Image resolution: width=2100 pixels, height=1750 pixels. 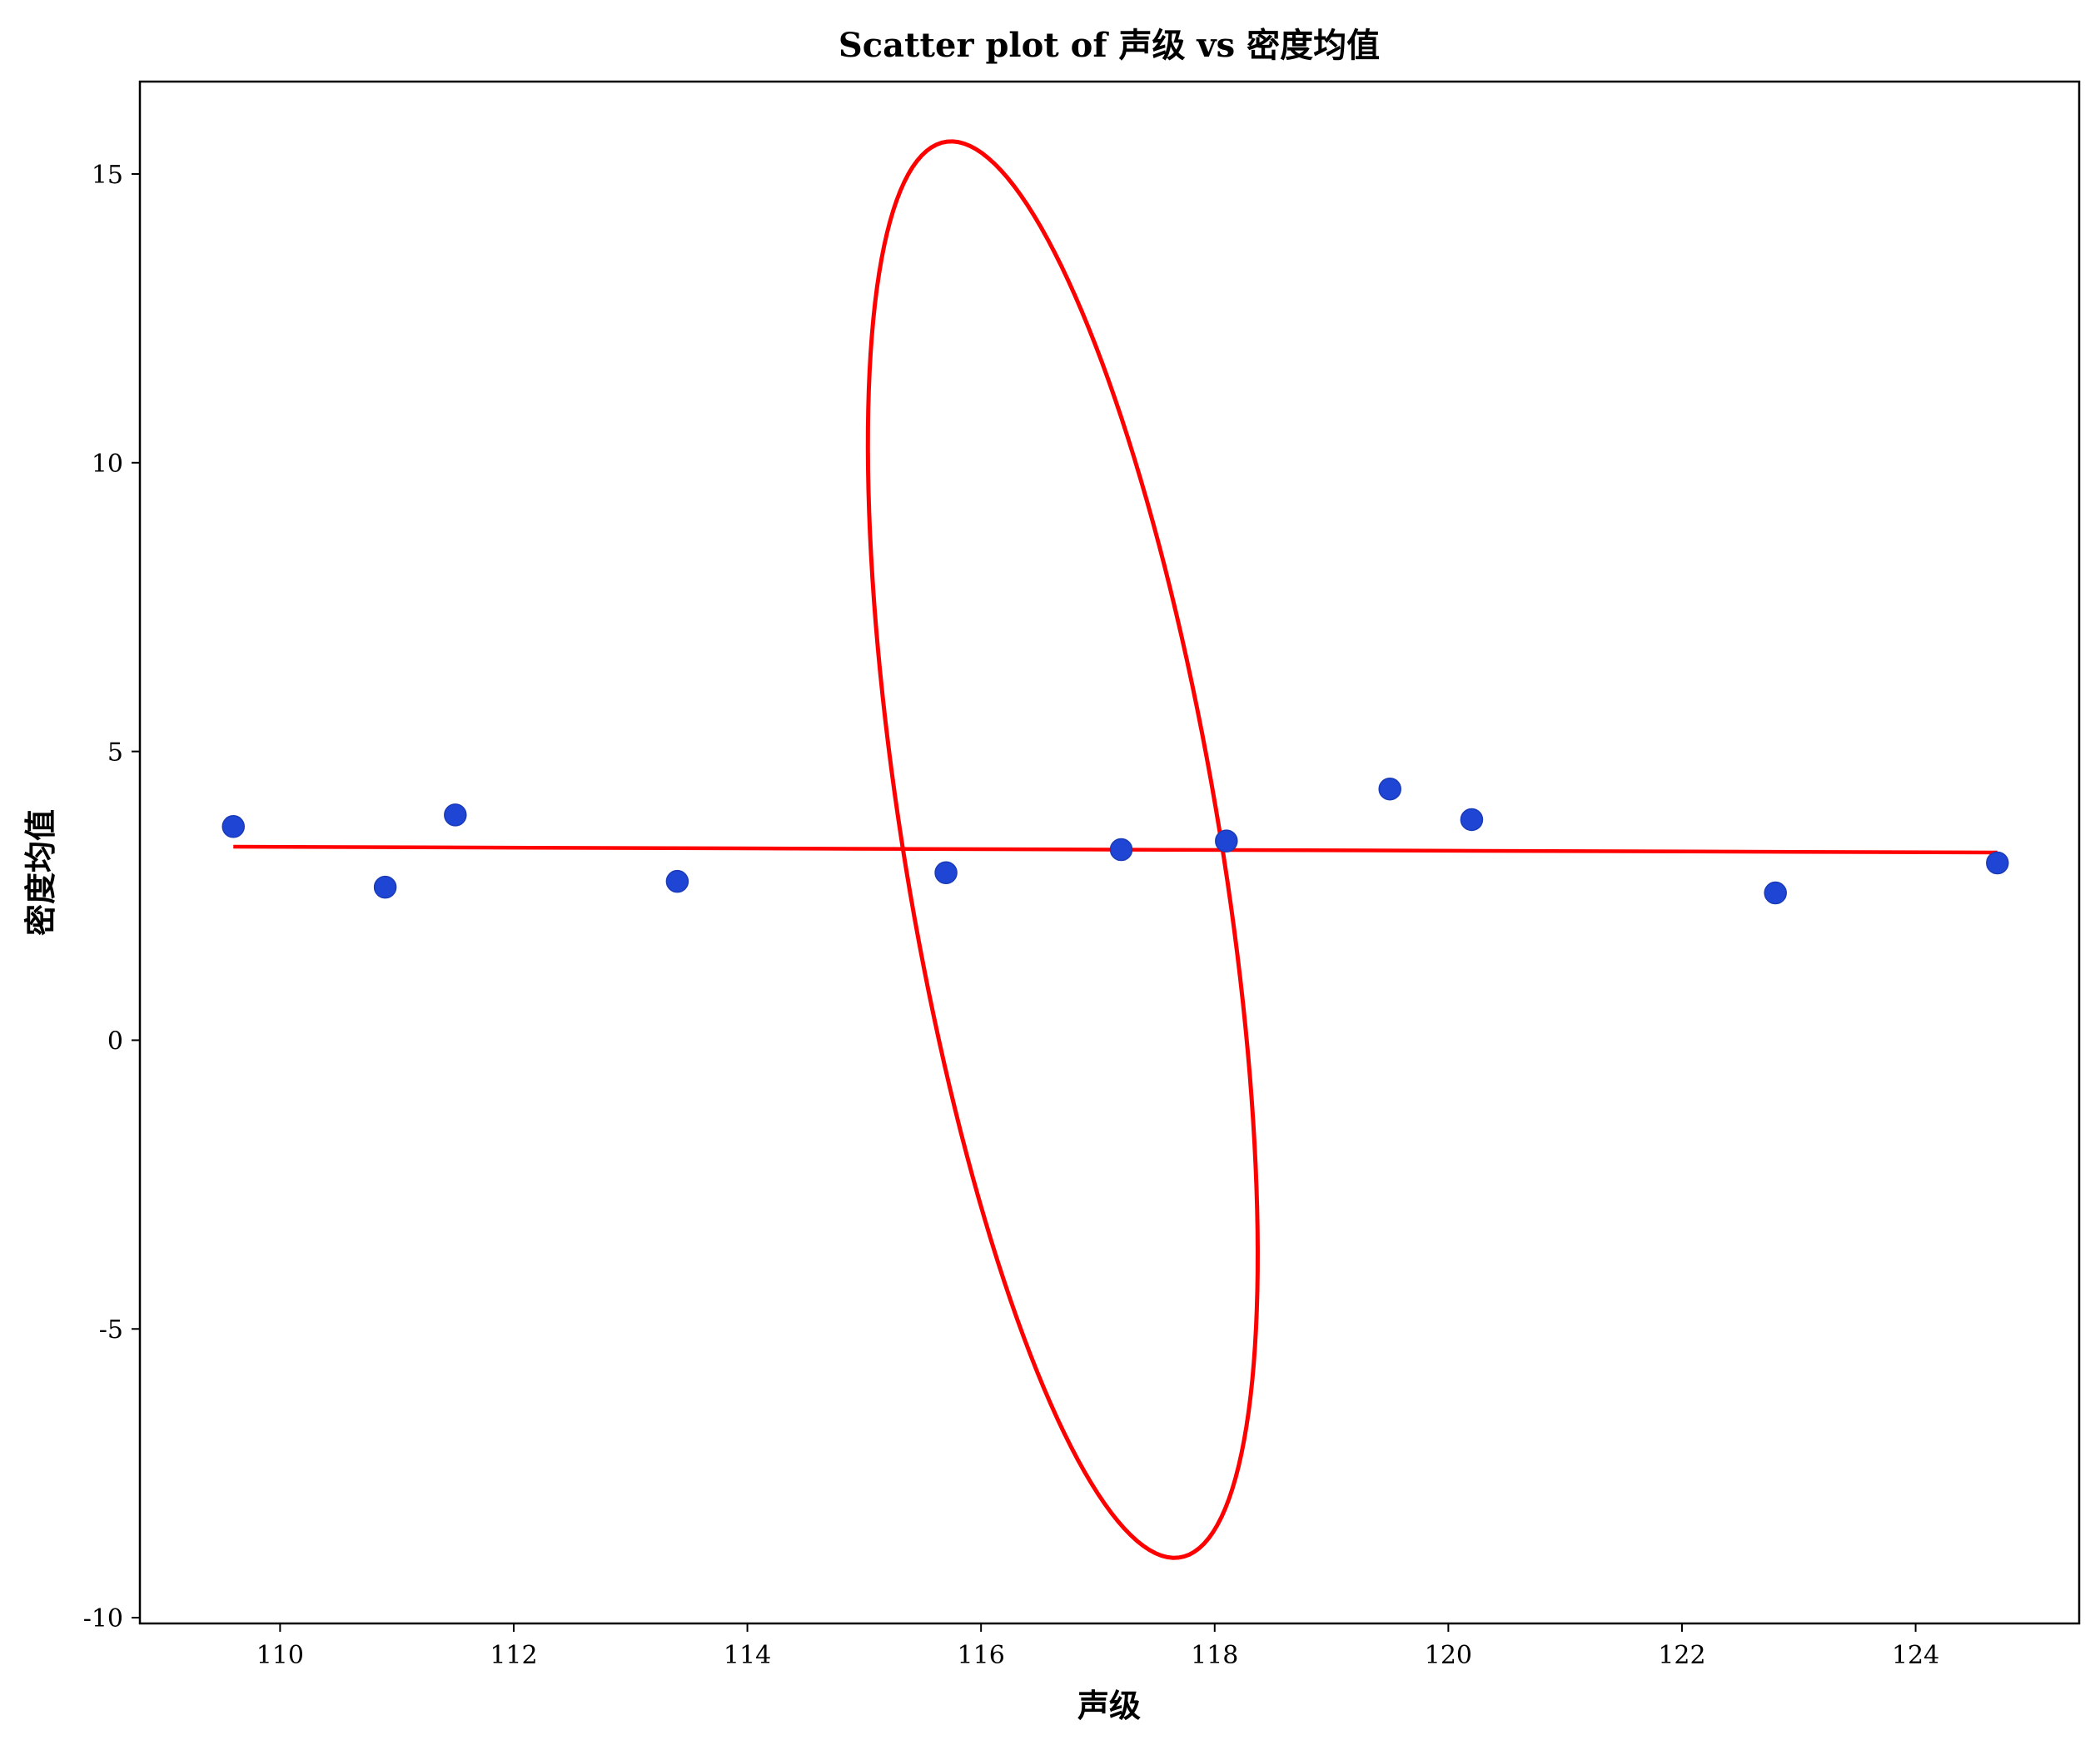 I want to click on x-axis-label: 声级, so click(x=1109, y=1705).